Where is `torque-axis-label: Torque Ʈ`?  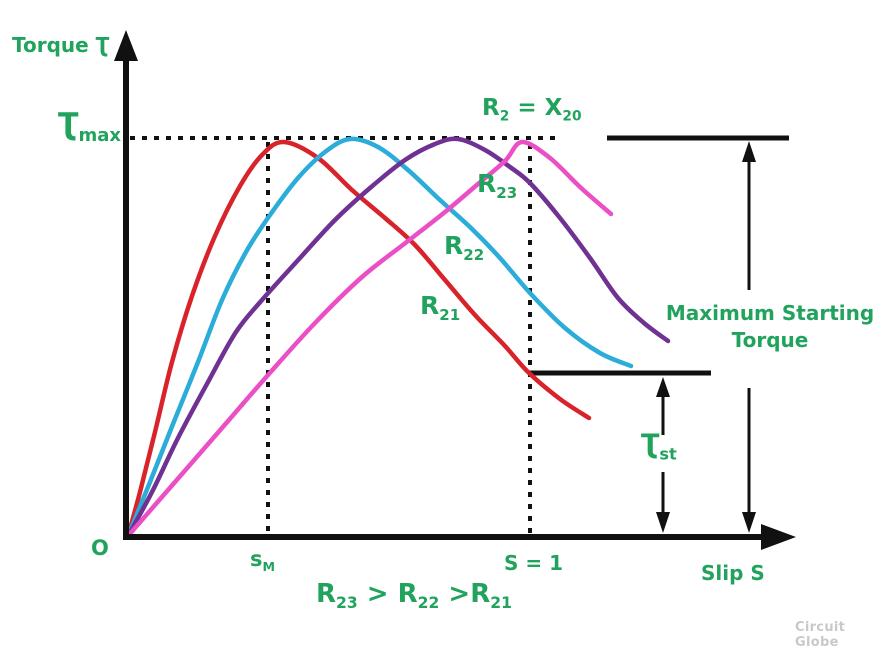 torque-axis-label: Torque Ʈ is located at coordinates (61, 45).